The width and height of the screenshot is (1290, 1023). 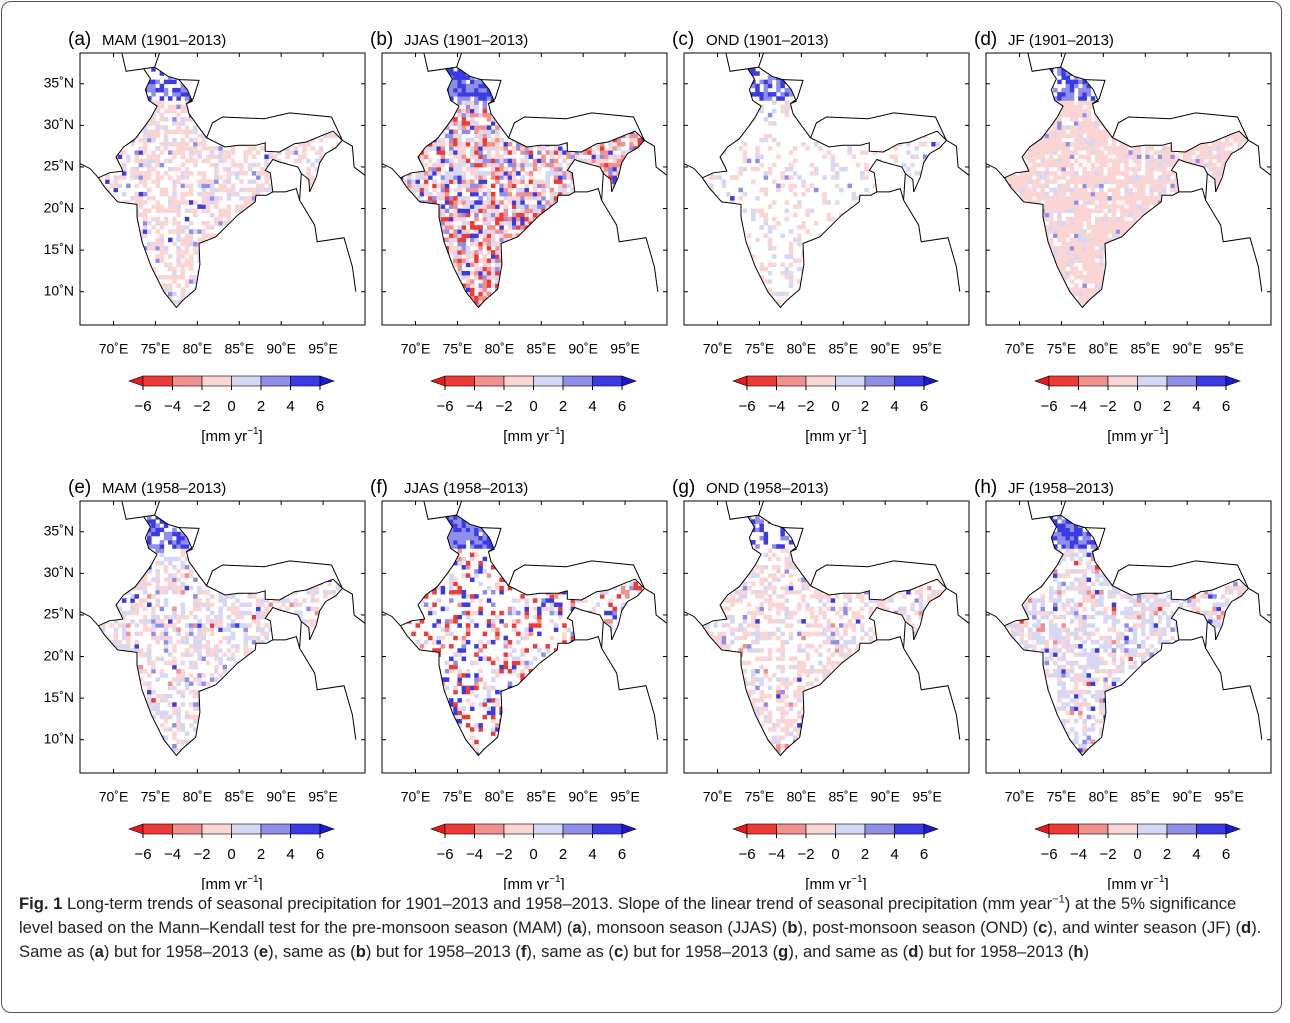 What do you see at coordinates (503, 406) in the screenshot?
I see `colorbar-tick-label: −2` at bounding box center [503, 406].